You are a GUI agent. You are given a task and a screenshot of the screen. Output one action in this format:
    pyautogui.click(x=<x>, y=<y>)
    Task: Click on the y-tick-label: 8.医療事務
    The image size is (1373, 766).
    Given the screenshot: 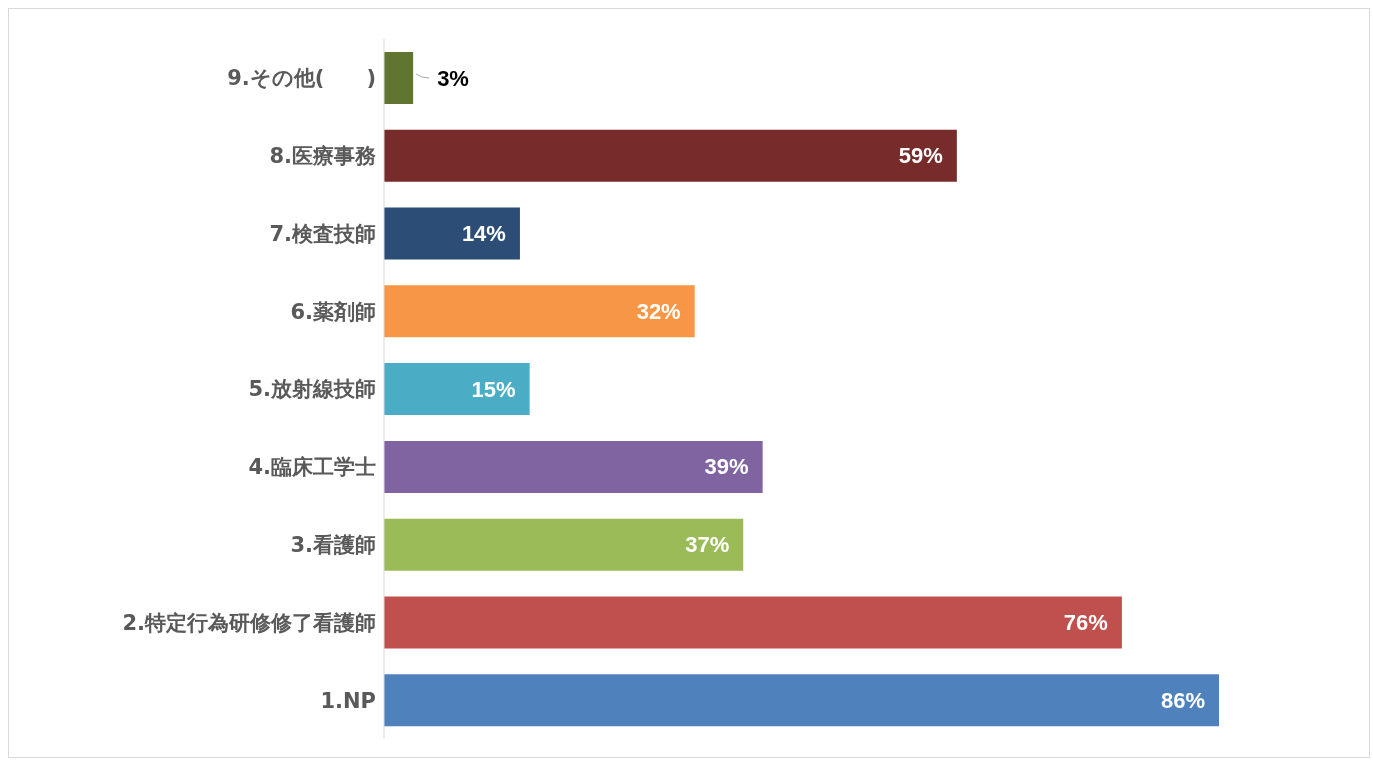 What is the action you would take?
    pyautogui.click(x=322, y=156)
    